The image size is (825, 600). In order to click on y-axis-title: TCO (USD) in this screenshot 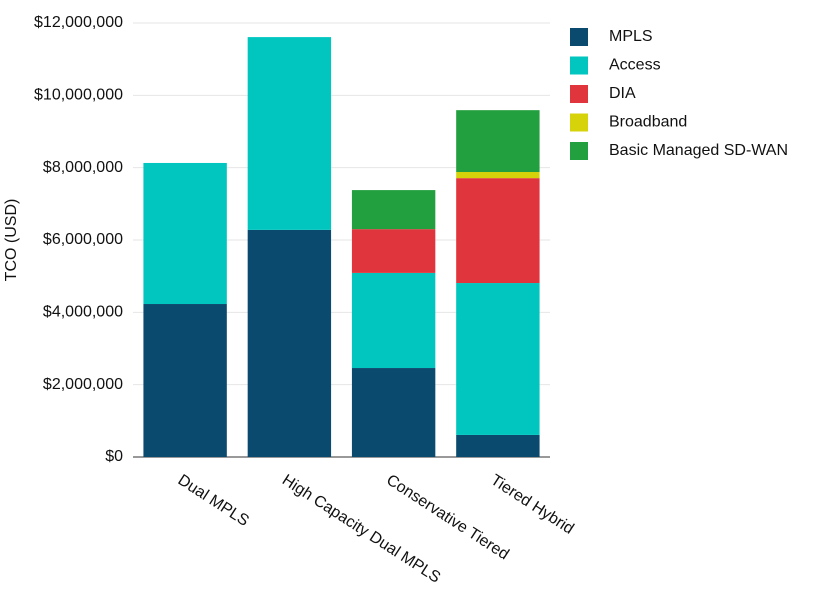, I will do `click(11, 240)`.